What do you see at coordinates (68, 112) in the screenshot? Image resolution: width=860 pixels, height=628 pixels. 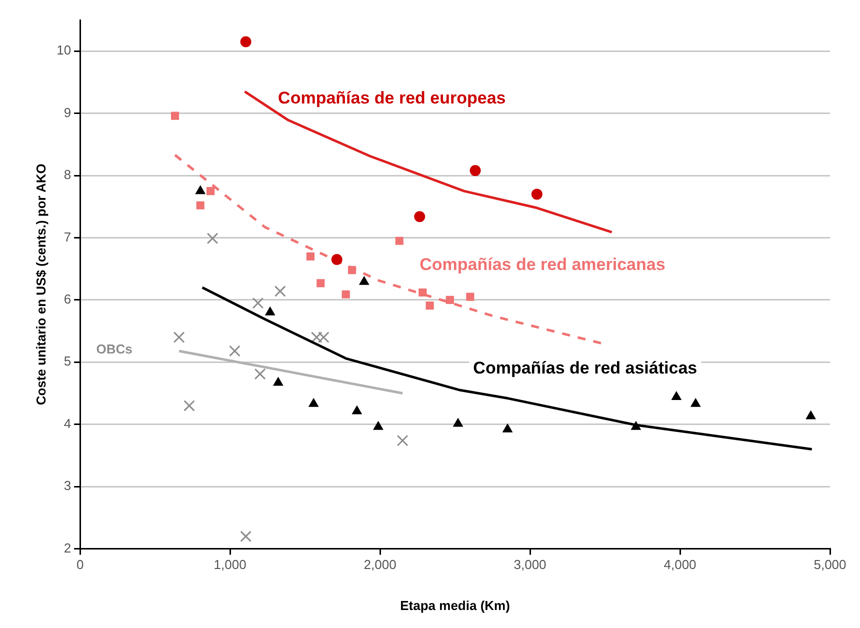 I see `y-tick-label: 9` at bounding box center [68, 112].